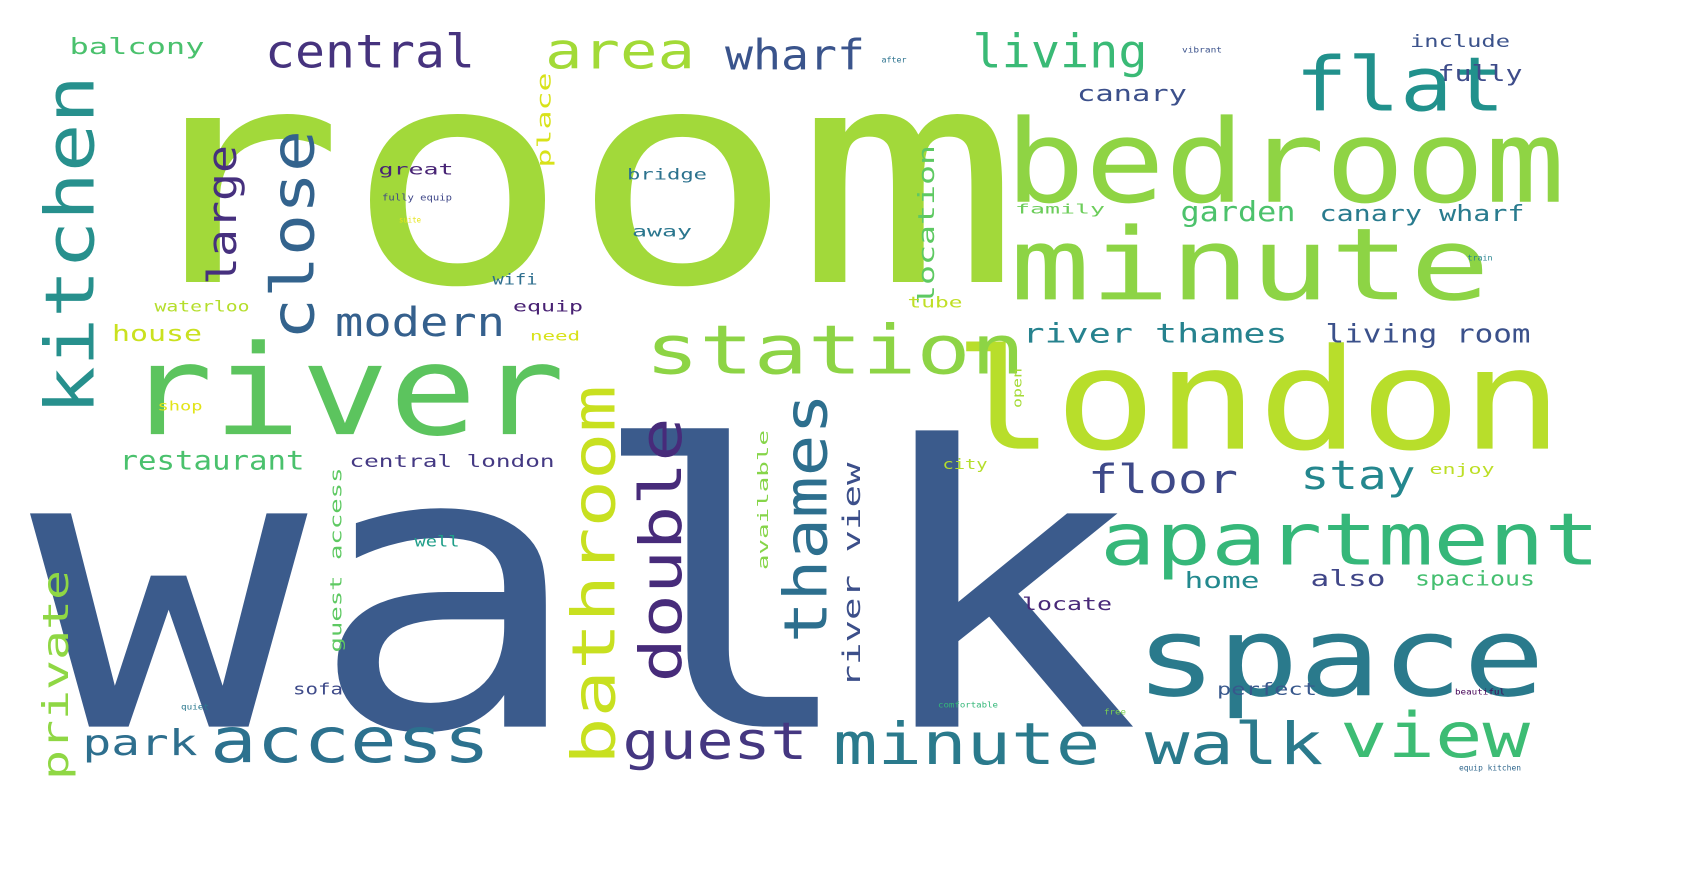 This screenshot has width=1687, height=873. Describe the element at coordinates (620, 52) in the screenshot. I see `word-area: area` at that location.